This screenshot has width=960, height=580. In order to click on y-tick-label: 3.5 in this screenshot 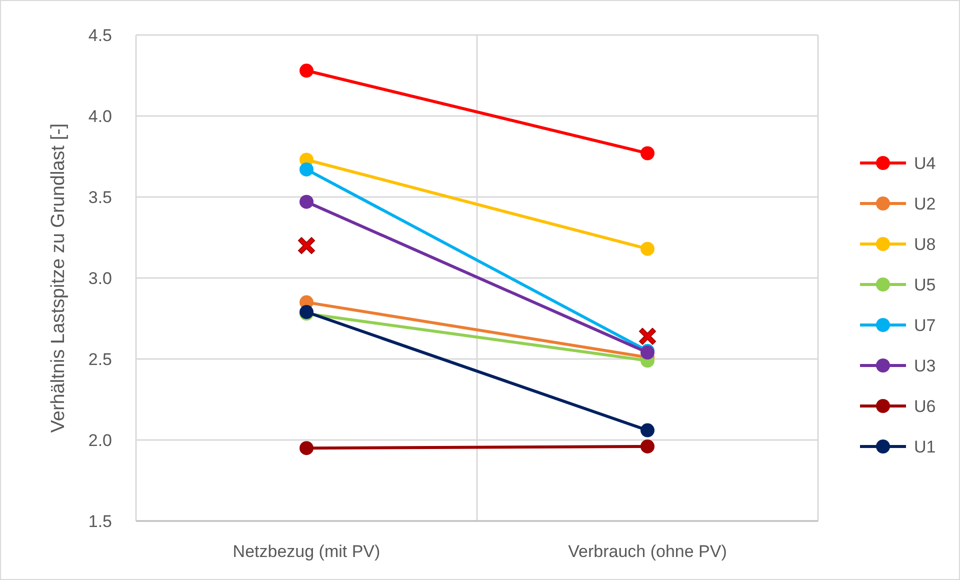, I will do `click(100, 197)`.